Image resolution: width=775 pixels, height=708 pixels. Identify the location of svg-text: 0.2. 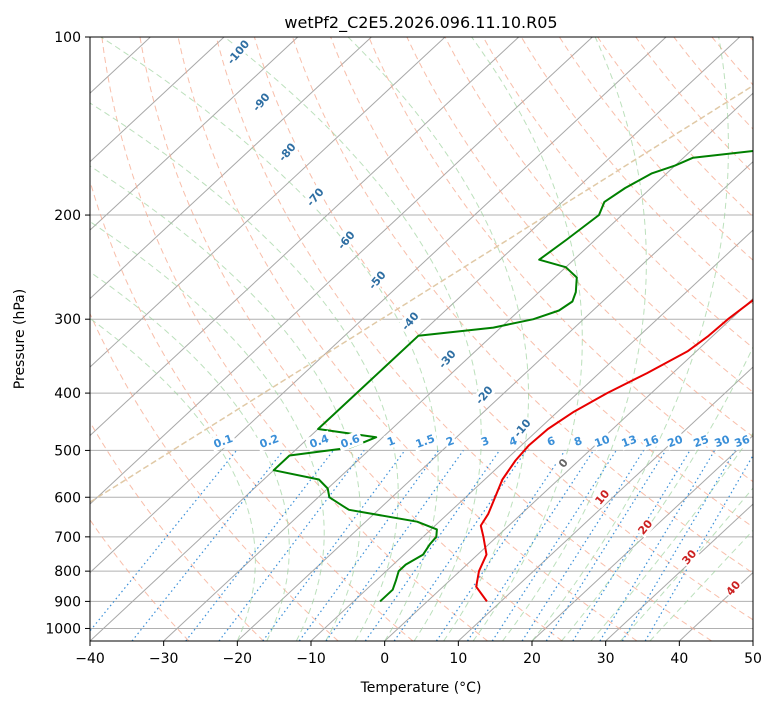
(269, 441).